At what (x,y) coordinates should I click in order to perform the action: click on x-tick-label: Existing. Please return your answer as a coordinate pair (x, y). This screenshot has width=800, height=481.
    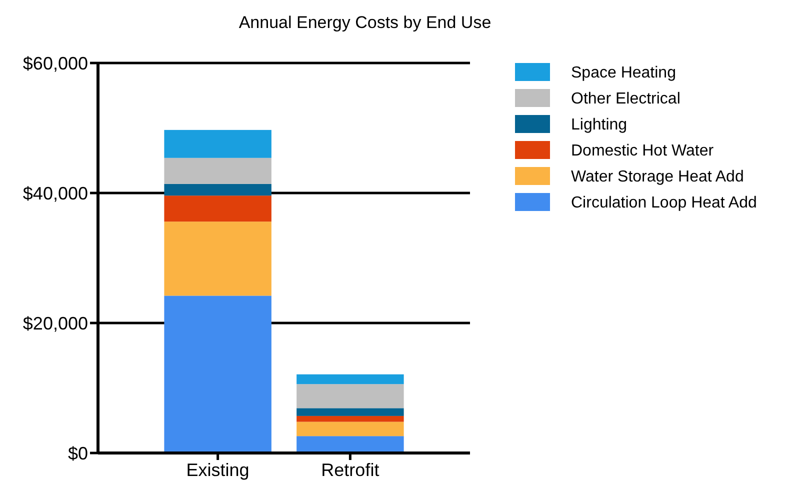
    Looking at the image, I should click on (218, 470).